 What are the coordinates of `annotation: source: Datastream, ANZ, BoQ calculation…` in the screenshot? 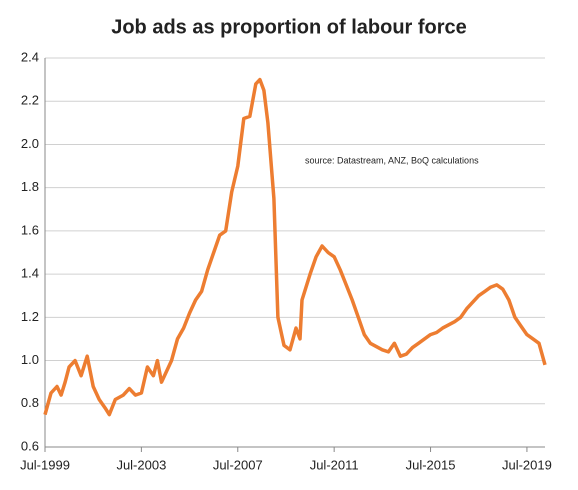 It's located at (392, 160).